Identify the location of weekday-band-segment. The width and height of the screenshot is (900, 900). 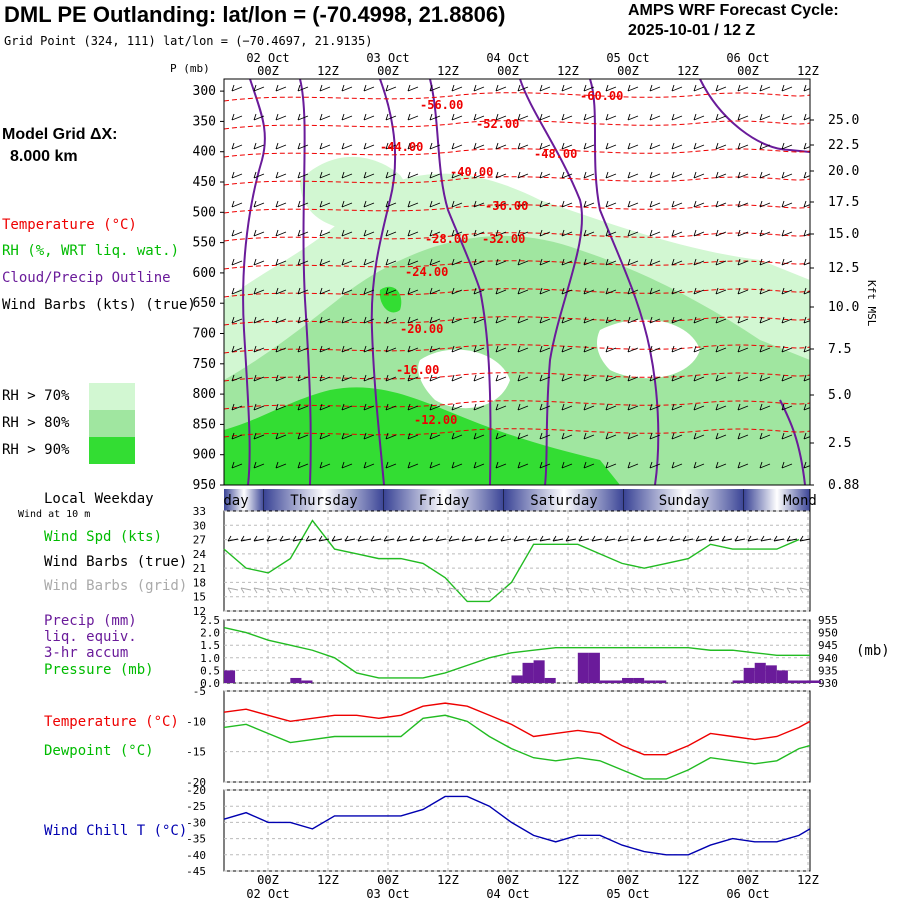
(244, 500).